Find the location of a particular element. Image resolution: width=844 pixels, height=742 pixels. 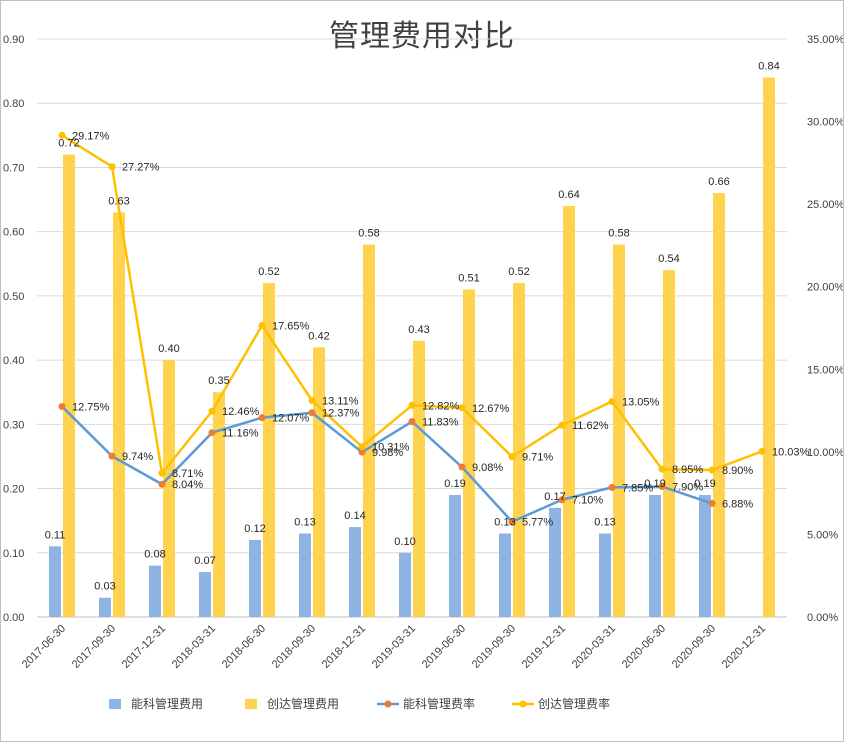

x-tick-label: 2020-03-31 is located at coordinates (594, 647).